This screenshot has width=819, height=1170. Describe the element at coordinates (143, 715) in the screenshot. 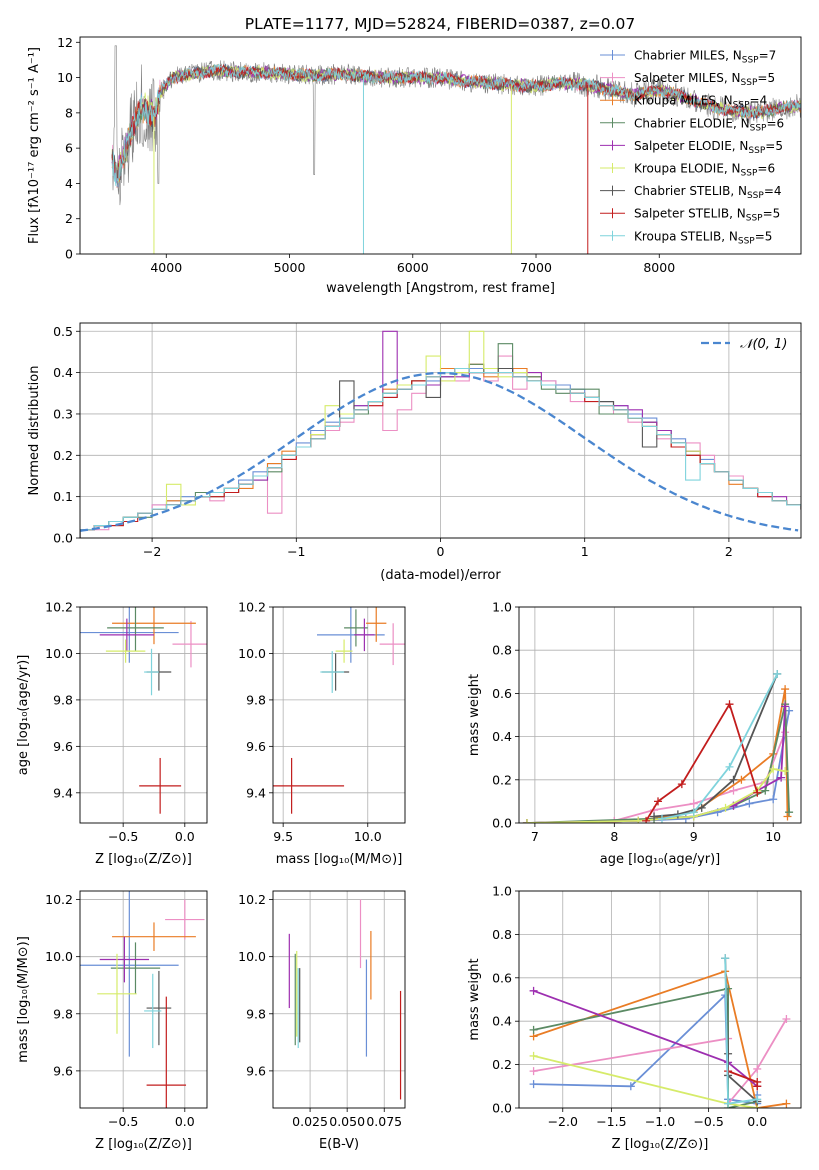

I see `age_vs_Z-frame` at that location.